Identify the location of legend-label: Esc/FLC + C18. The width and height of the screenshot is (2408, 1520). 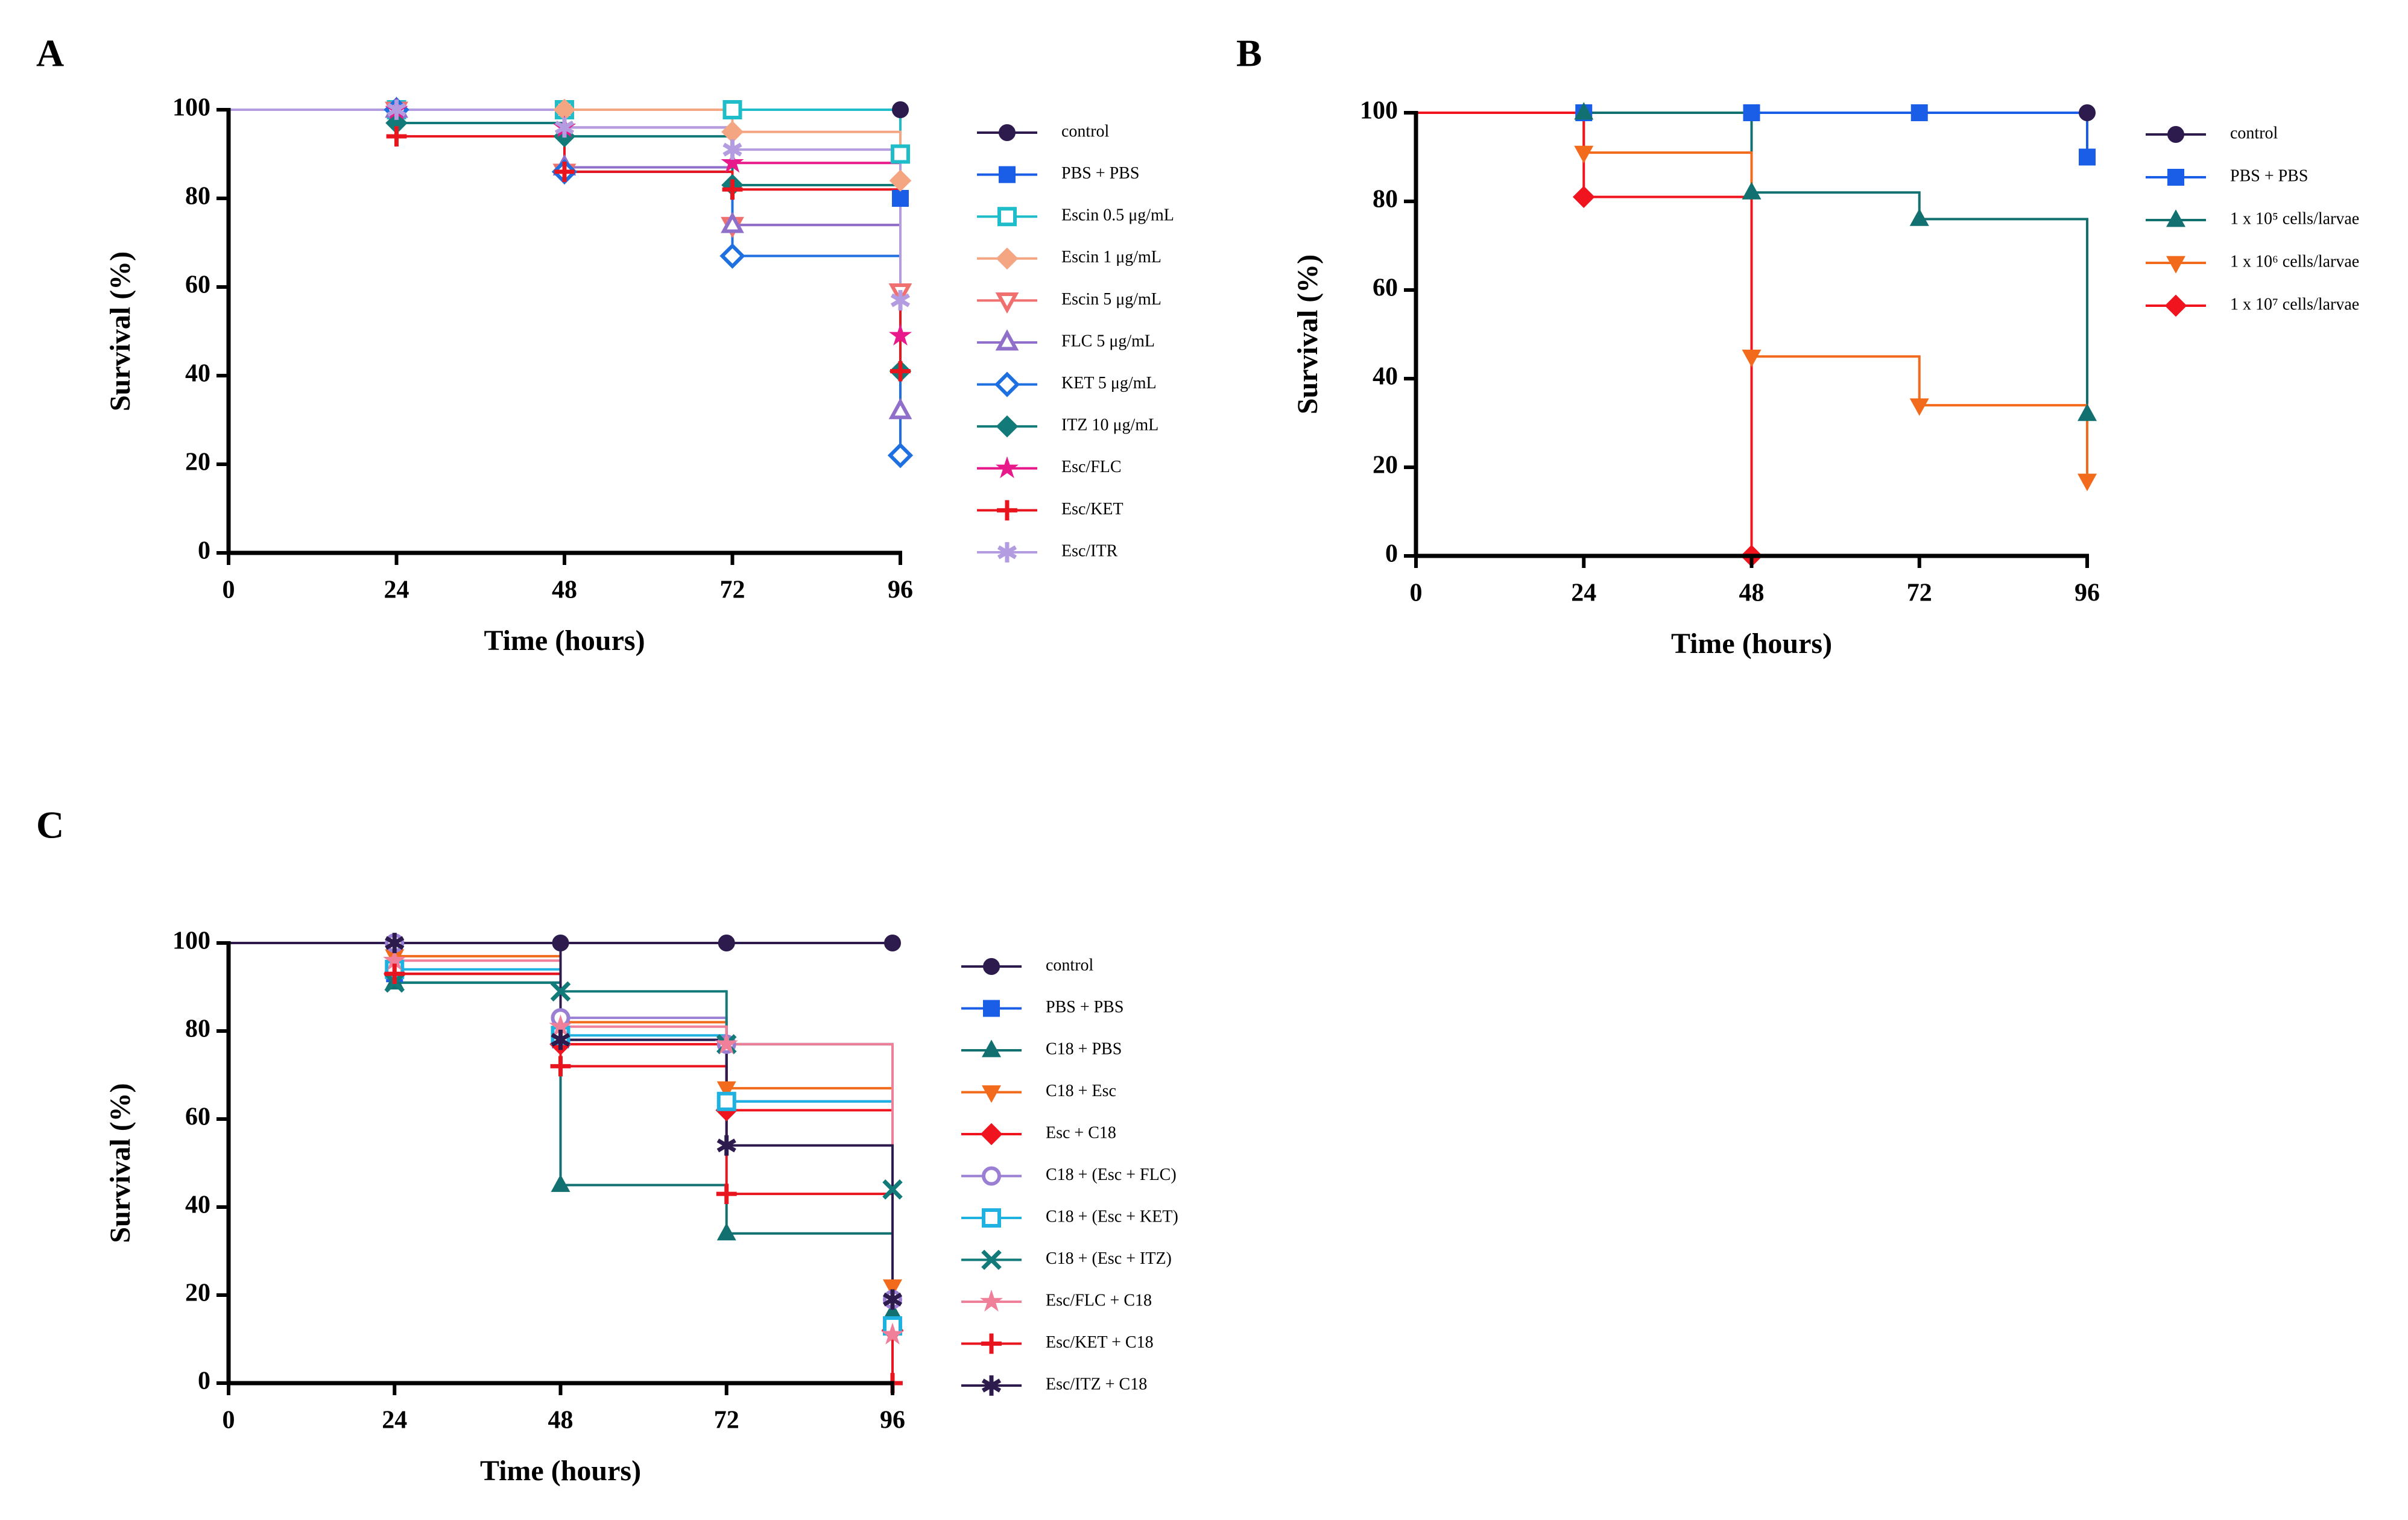
(1099, 1300).